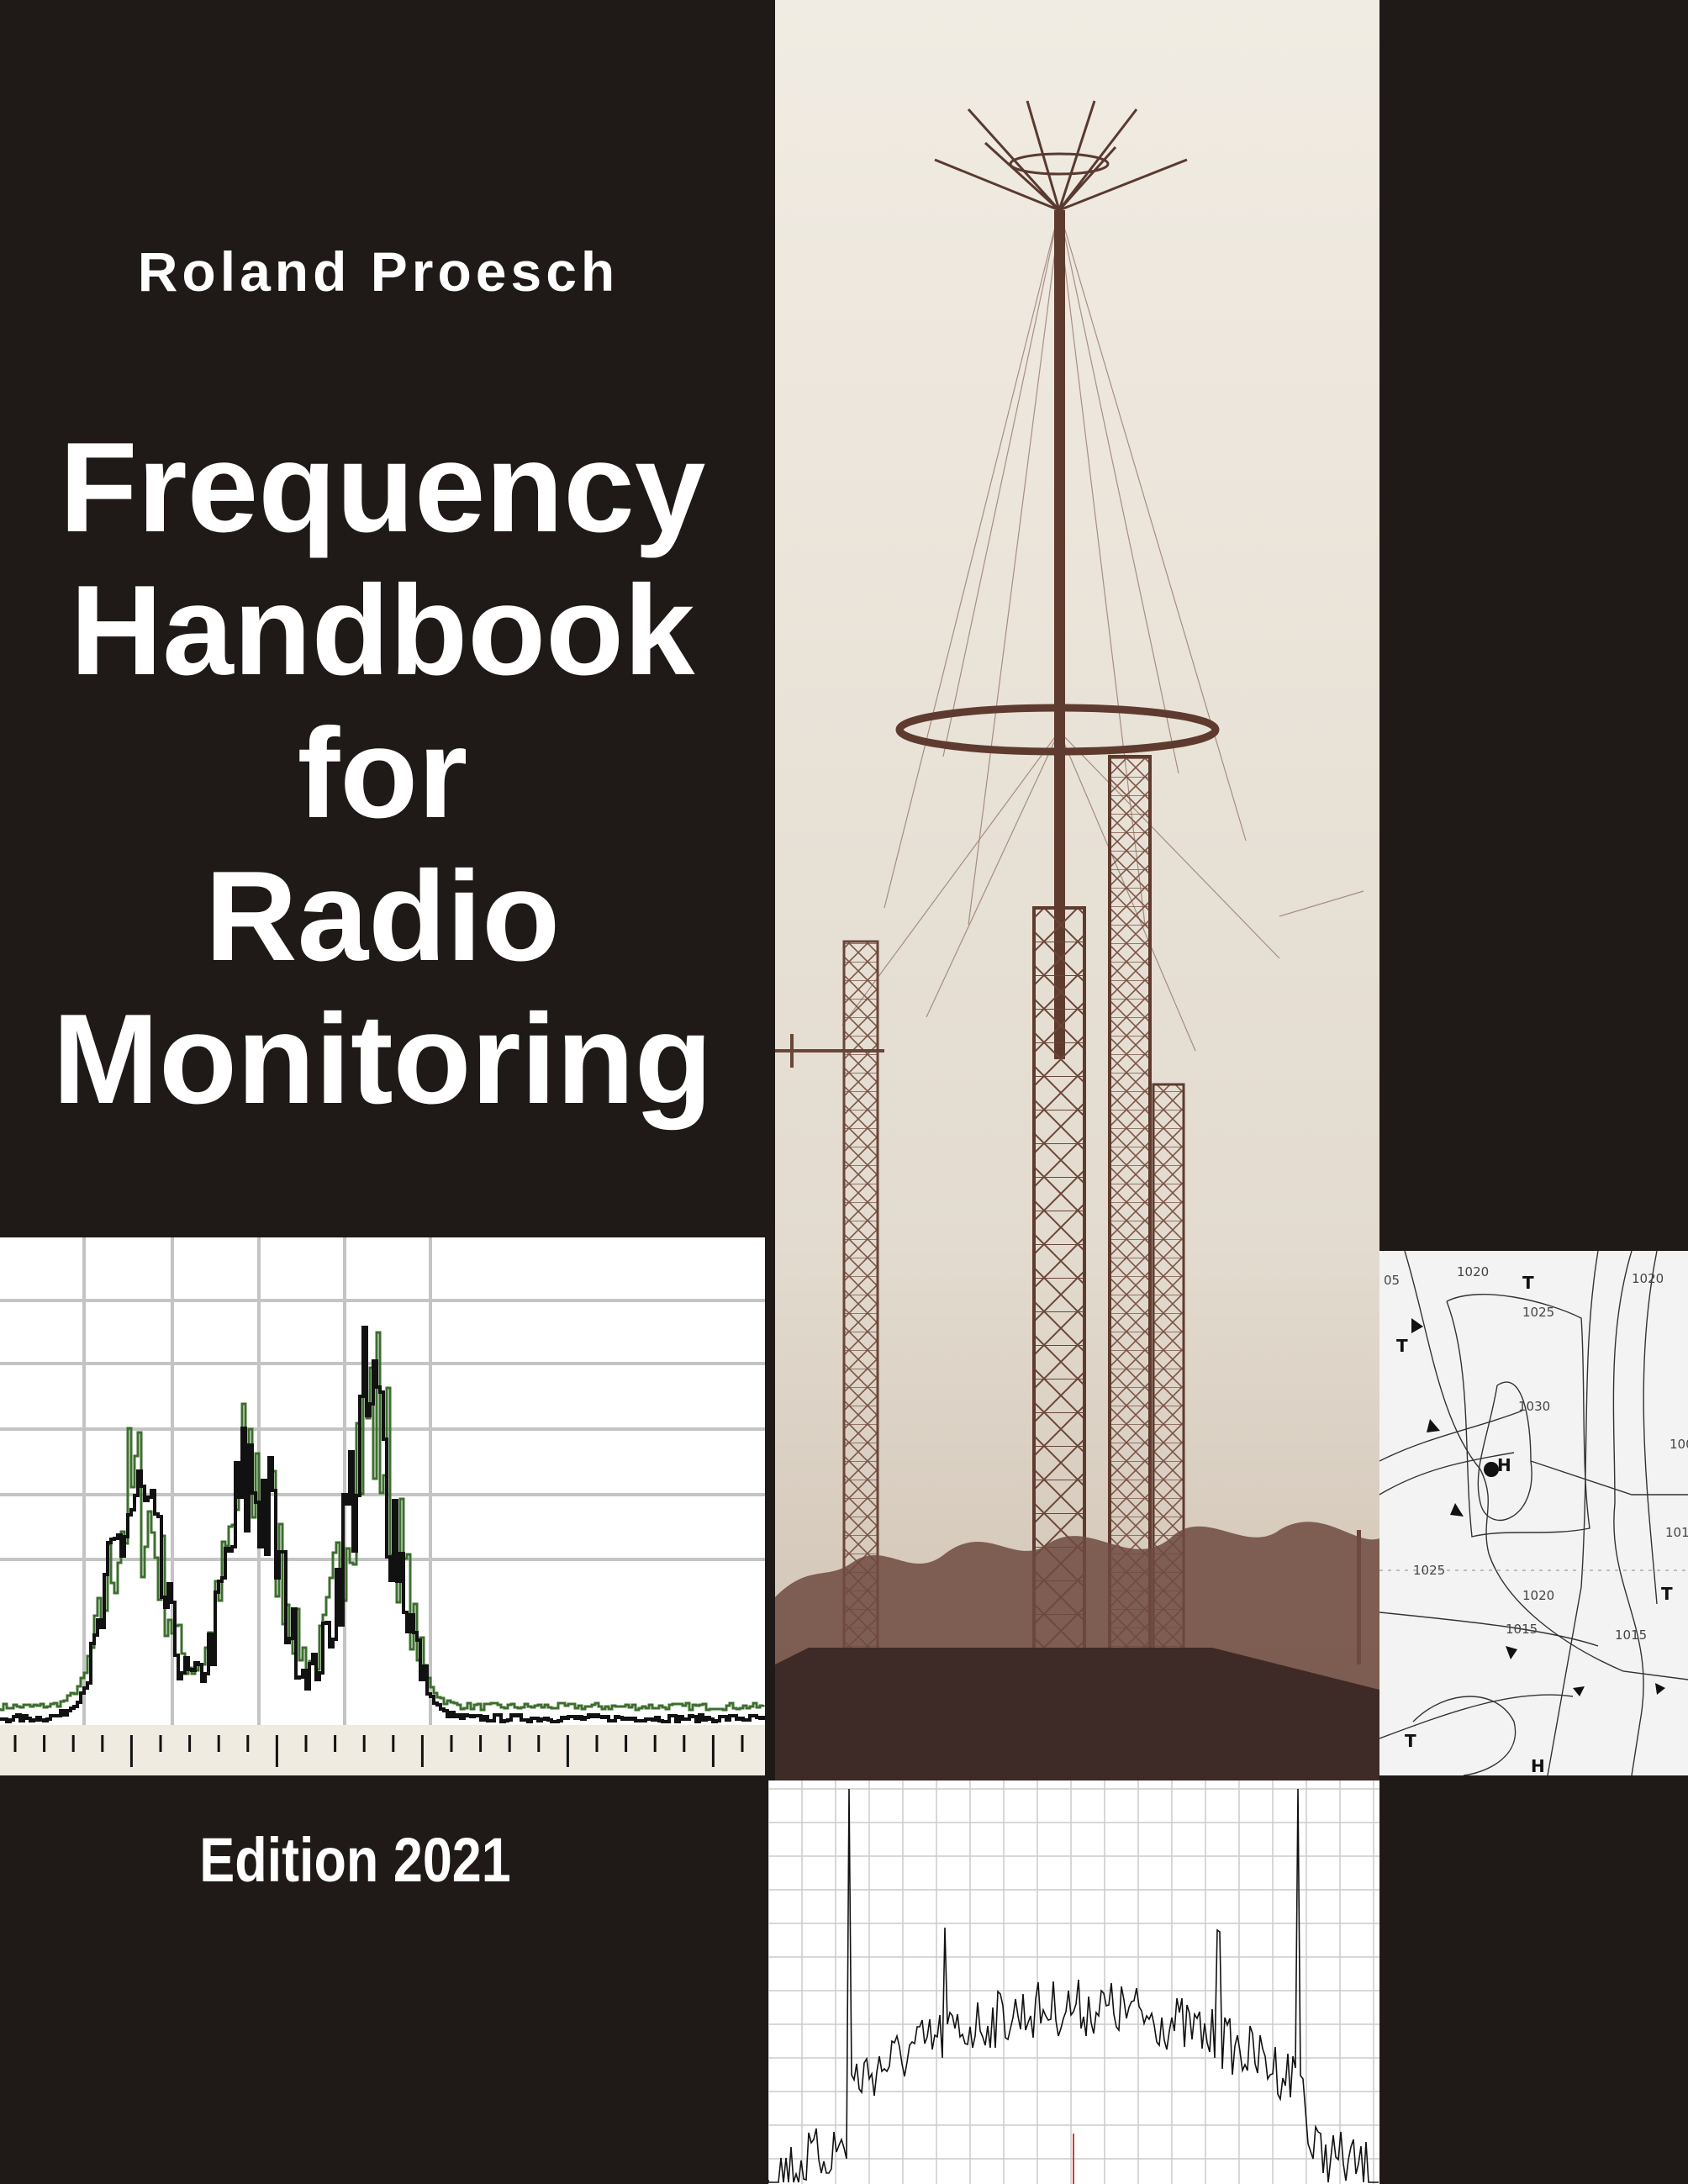 The width and height of the screenshot is (1688, 2184). What do you see at coordinates (1679, 1444) in the screenshot?
I see `map-label: 1000` at bounding box center [1679, 1444].